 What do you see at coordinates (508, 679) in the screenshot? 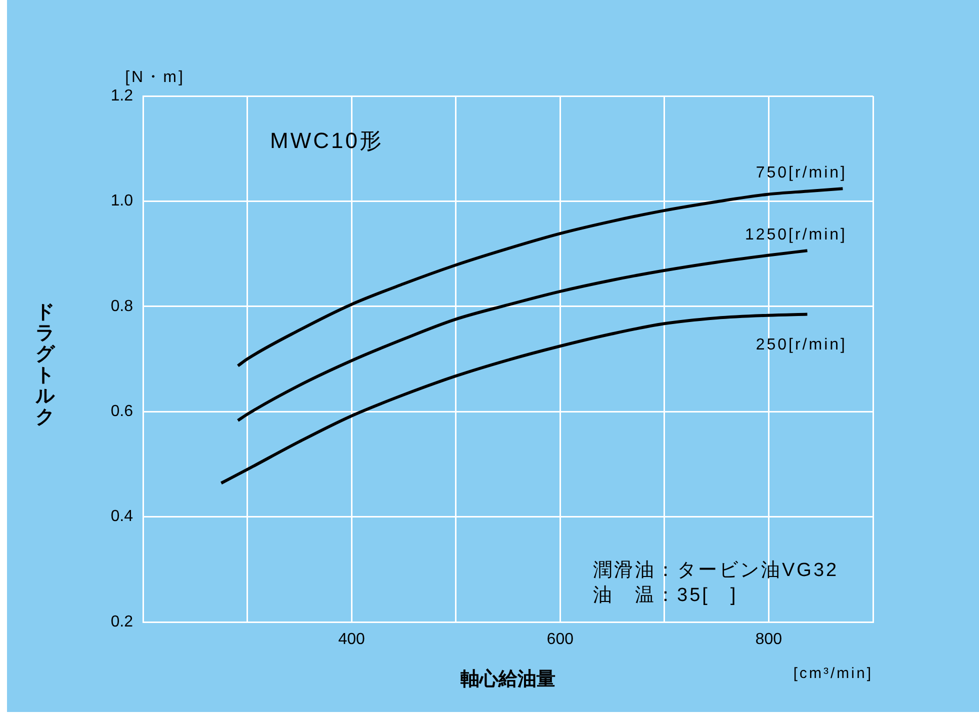
I see `x-axis-title: 軸心給油量` at bounding box center [508, 679].